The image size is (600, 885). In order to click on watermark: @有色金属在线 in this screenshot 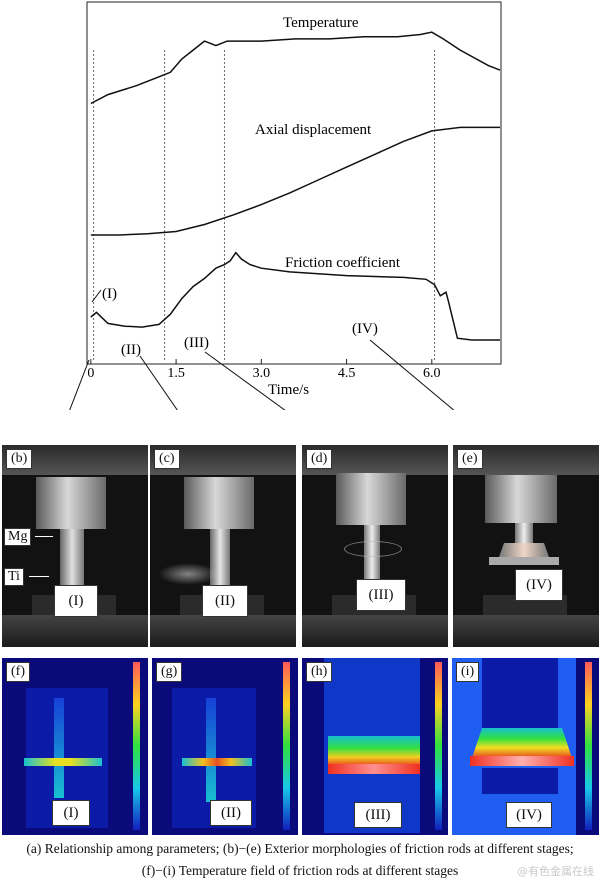, I will do `click(555, 871)`.